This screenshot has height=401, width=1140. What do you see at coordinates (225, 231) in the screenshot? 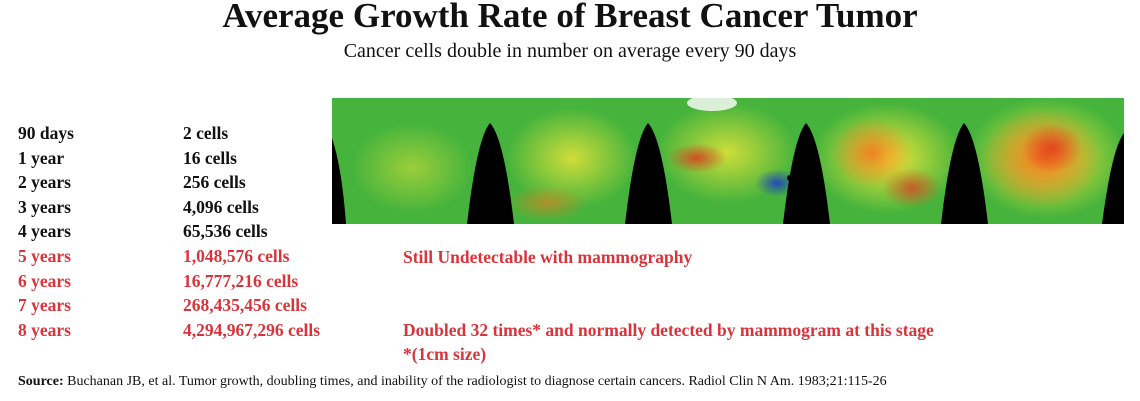
I see `cell-count: 65,536 cells` at bounding box center [225, 231].